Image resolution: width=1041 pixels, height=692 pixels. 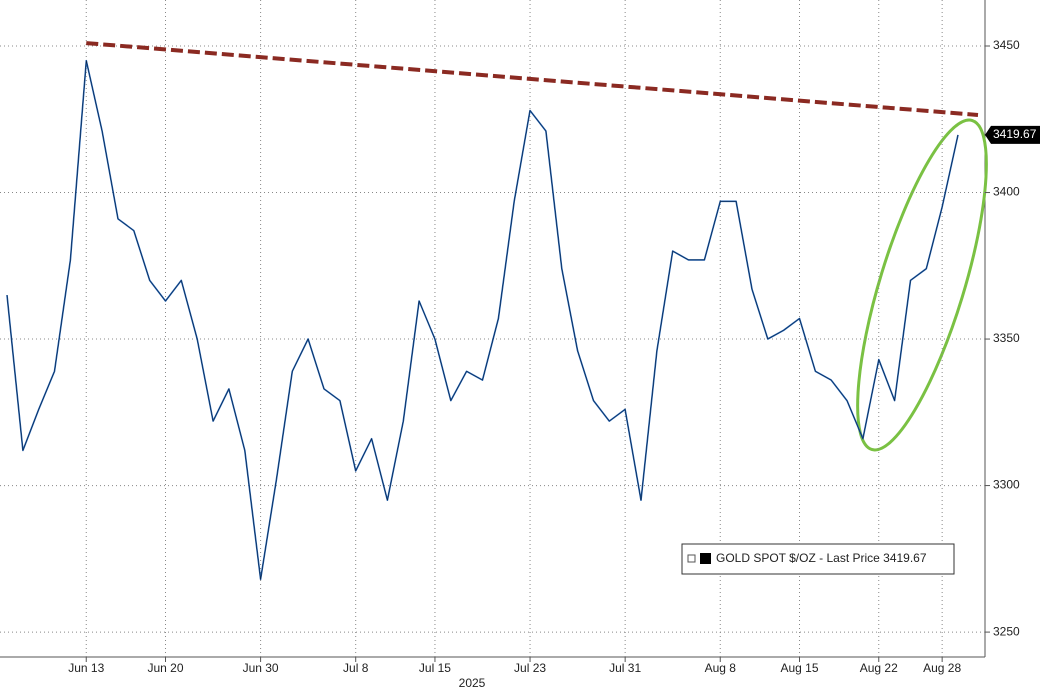 What do you see at coordinates (532, 79) in the screenshot?
I see `trendline` at bounding box center [532, 79].